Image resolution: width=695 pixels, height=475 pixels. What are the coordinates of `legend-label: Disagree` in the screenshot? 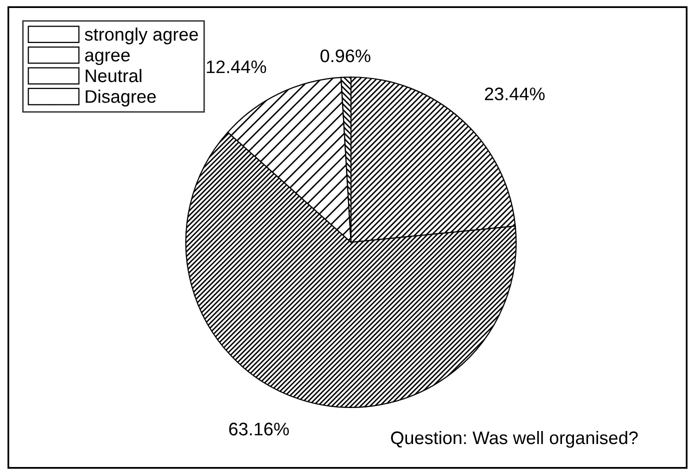 It's located at (121, 98).